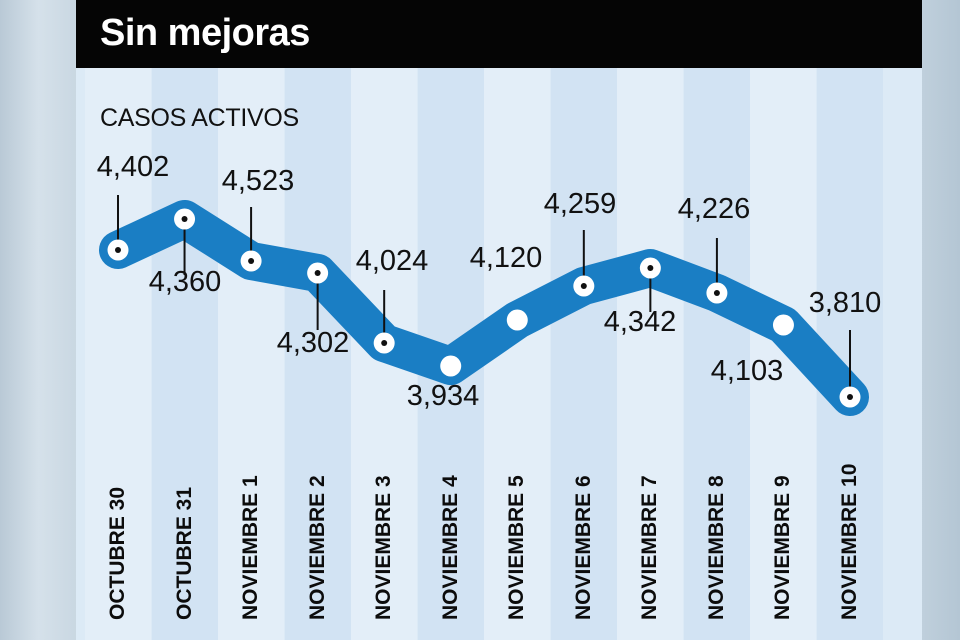 This screenshot has height=640, width=960. I want to click on data-label: 4,024, so click(392, 261).